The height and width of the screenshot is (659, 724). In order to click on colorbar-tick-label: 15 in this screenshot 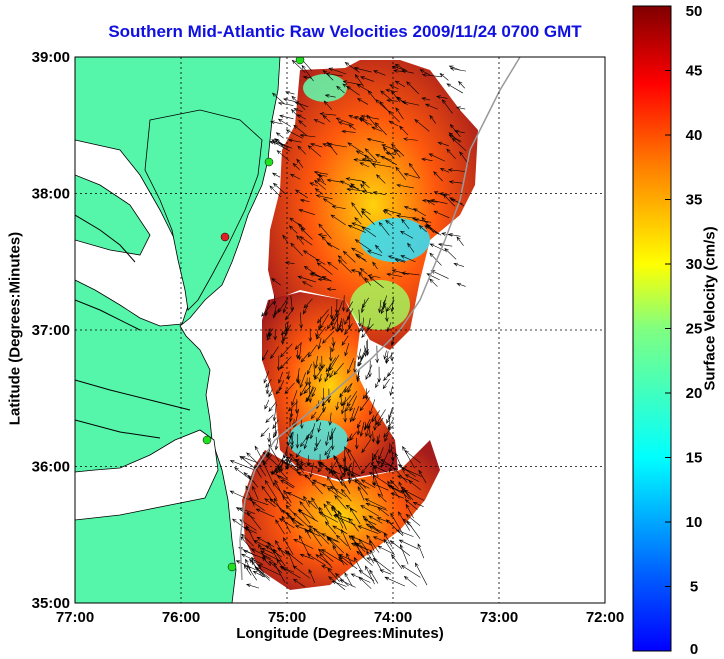, I will do `click(694, 458)`.